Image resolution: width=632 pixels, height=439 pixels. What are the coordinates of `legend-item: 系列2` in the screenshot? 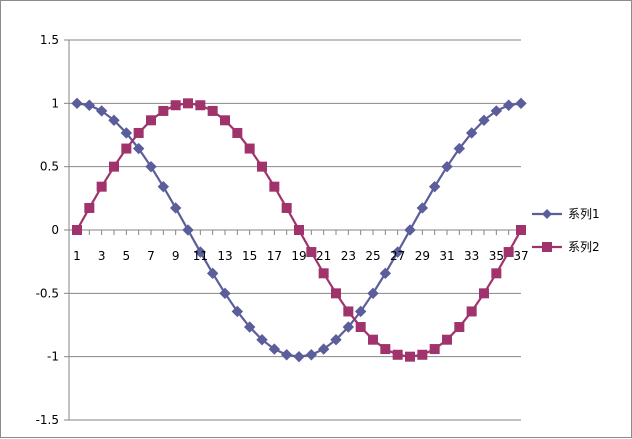 It's located at (566, 247).